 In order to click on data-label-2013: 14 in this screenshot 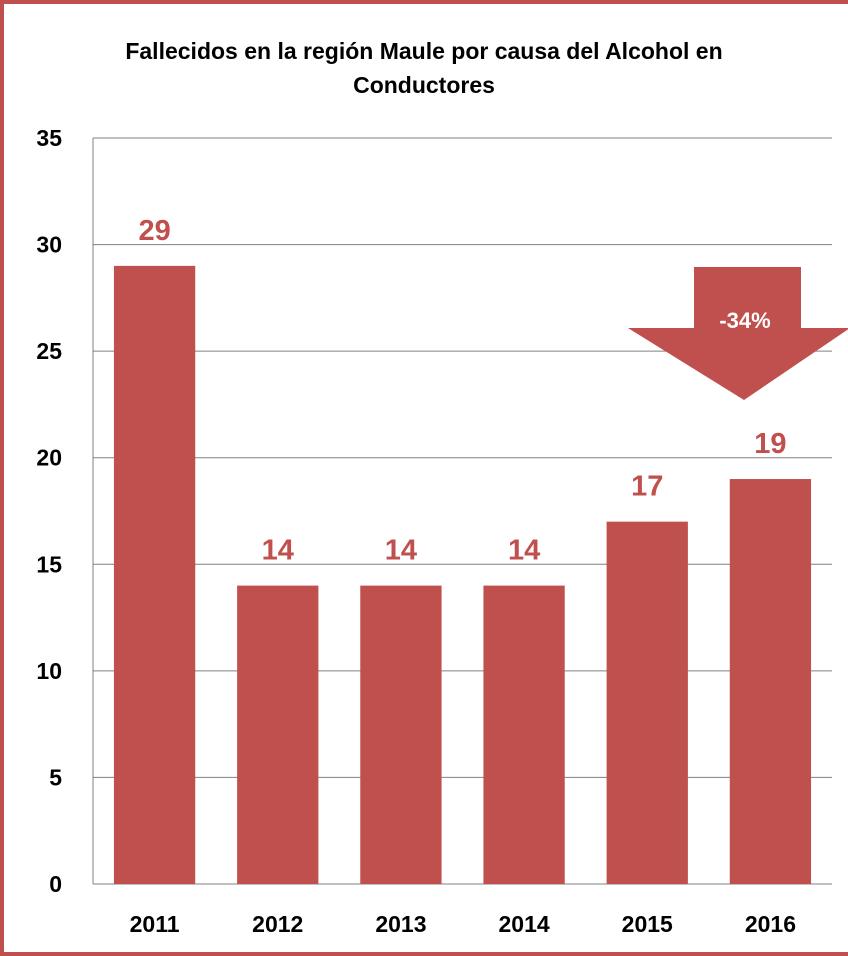, I will do `click(401, 551)`.